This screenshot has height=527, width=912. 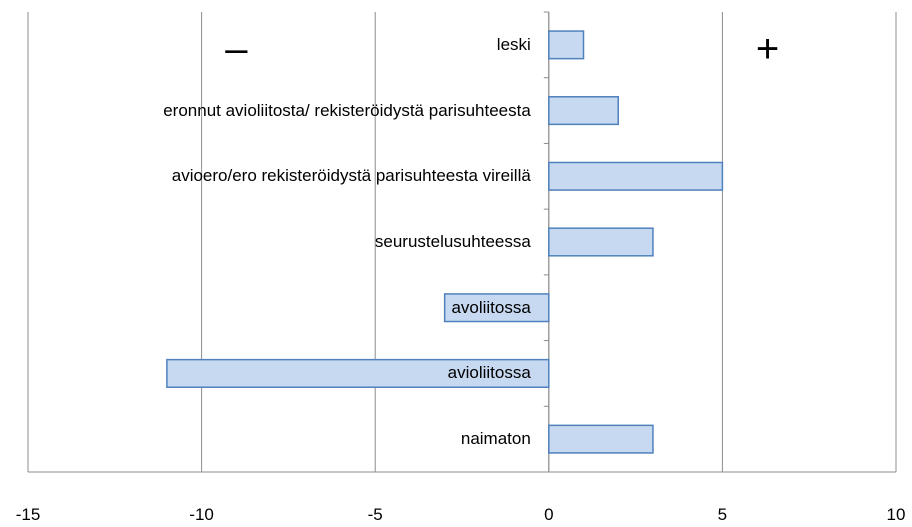 I want to click on annotation: –, so click(x=236, y=49).